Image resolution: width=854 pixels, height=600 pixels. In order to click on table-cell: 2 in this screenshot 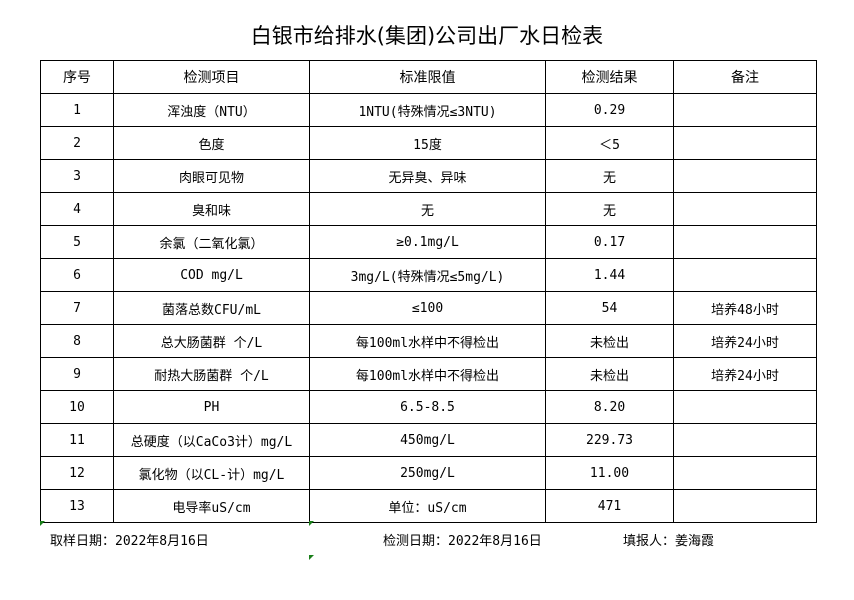, I will do `click(77, 143)`.